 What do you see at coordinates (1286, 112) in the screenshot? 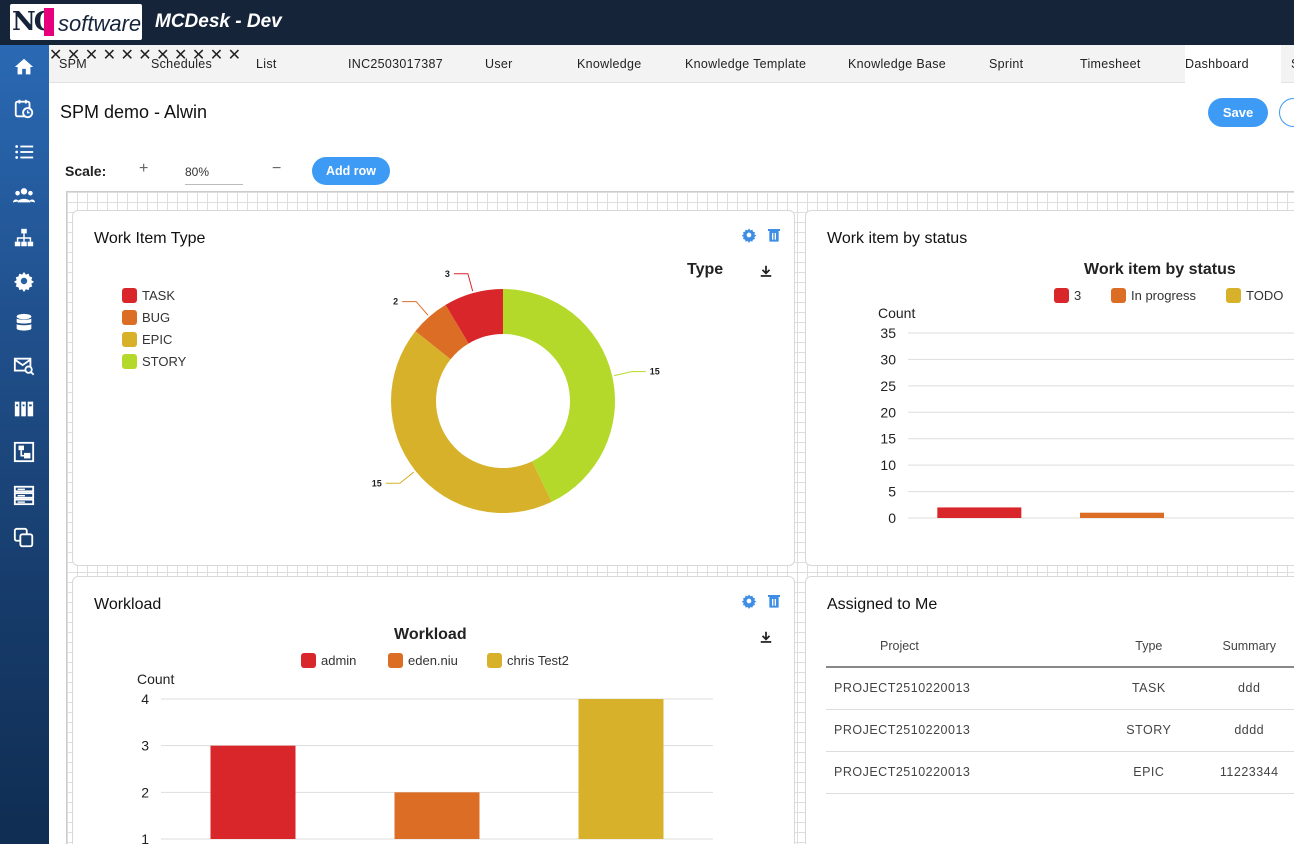
I see `secondary-button` at bounding box center [1286, 112].